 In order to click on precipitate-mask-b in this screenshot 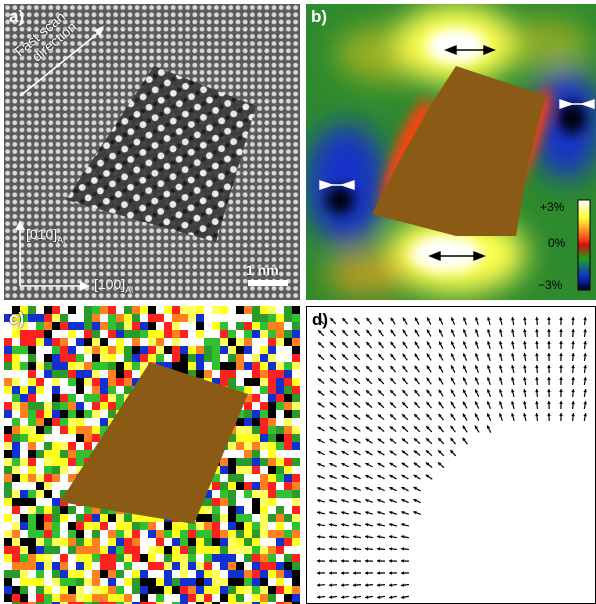, I will do `click(459, 151)`.